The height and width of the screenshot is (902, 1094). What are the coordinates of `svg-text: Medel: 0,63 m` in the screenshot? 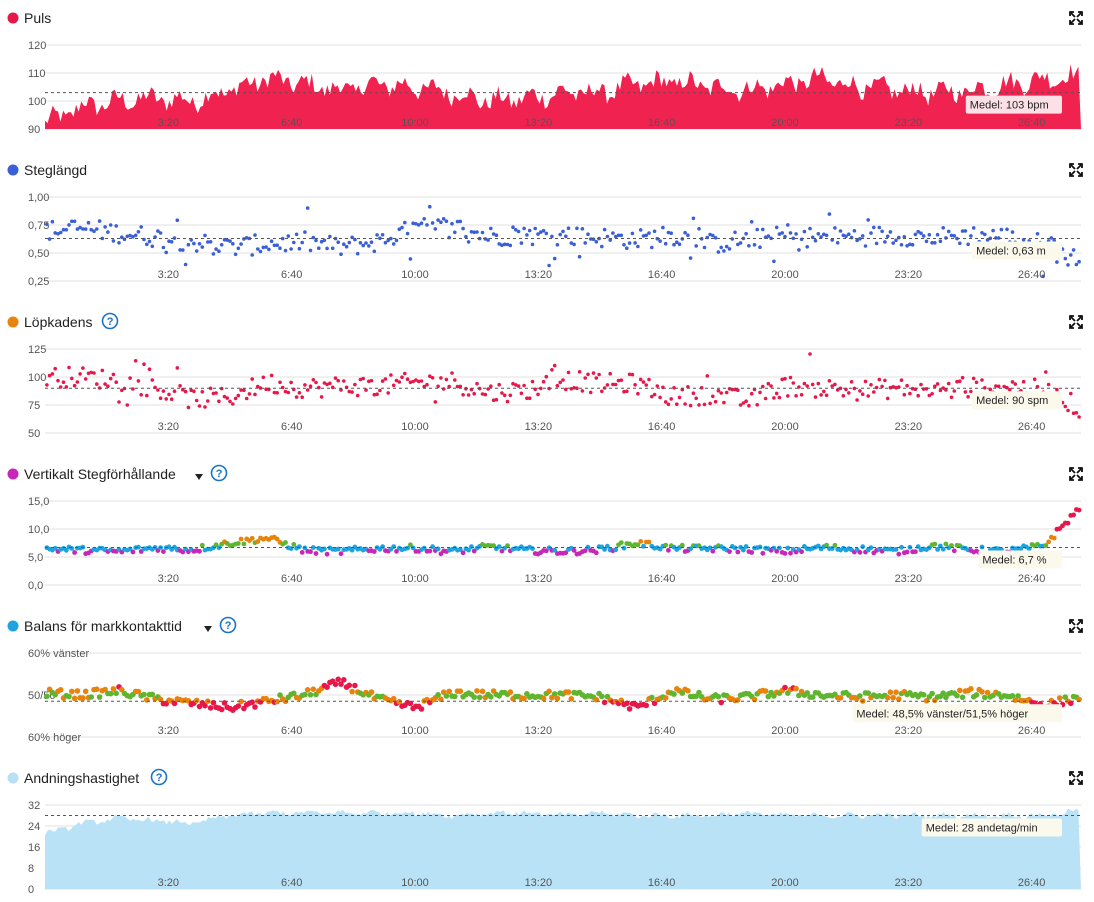 It's located at (1011, 251).